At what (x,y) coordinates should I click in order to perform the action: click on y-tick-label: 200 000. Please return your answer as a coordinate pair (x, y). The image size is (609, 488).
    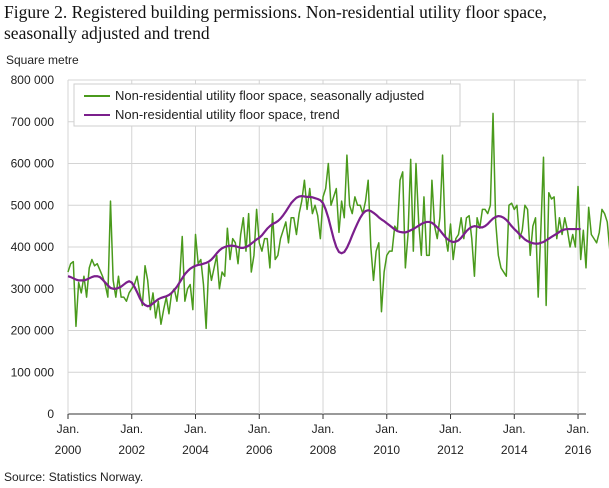
    Looking at the image, I should click on (33, 331).